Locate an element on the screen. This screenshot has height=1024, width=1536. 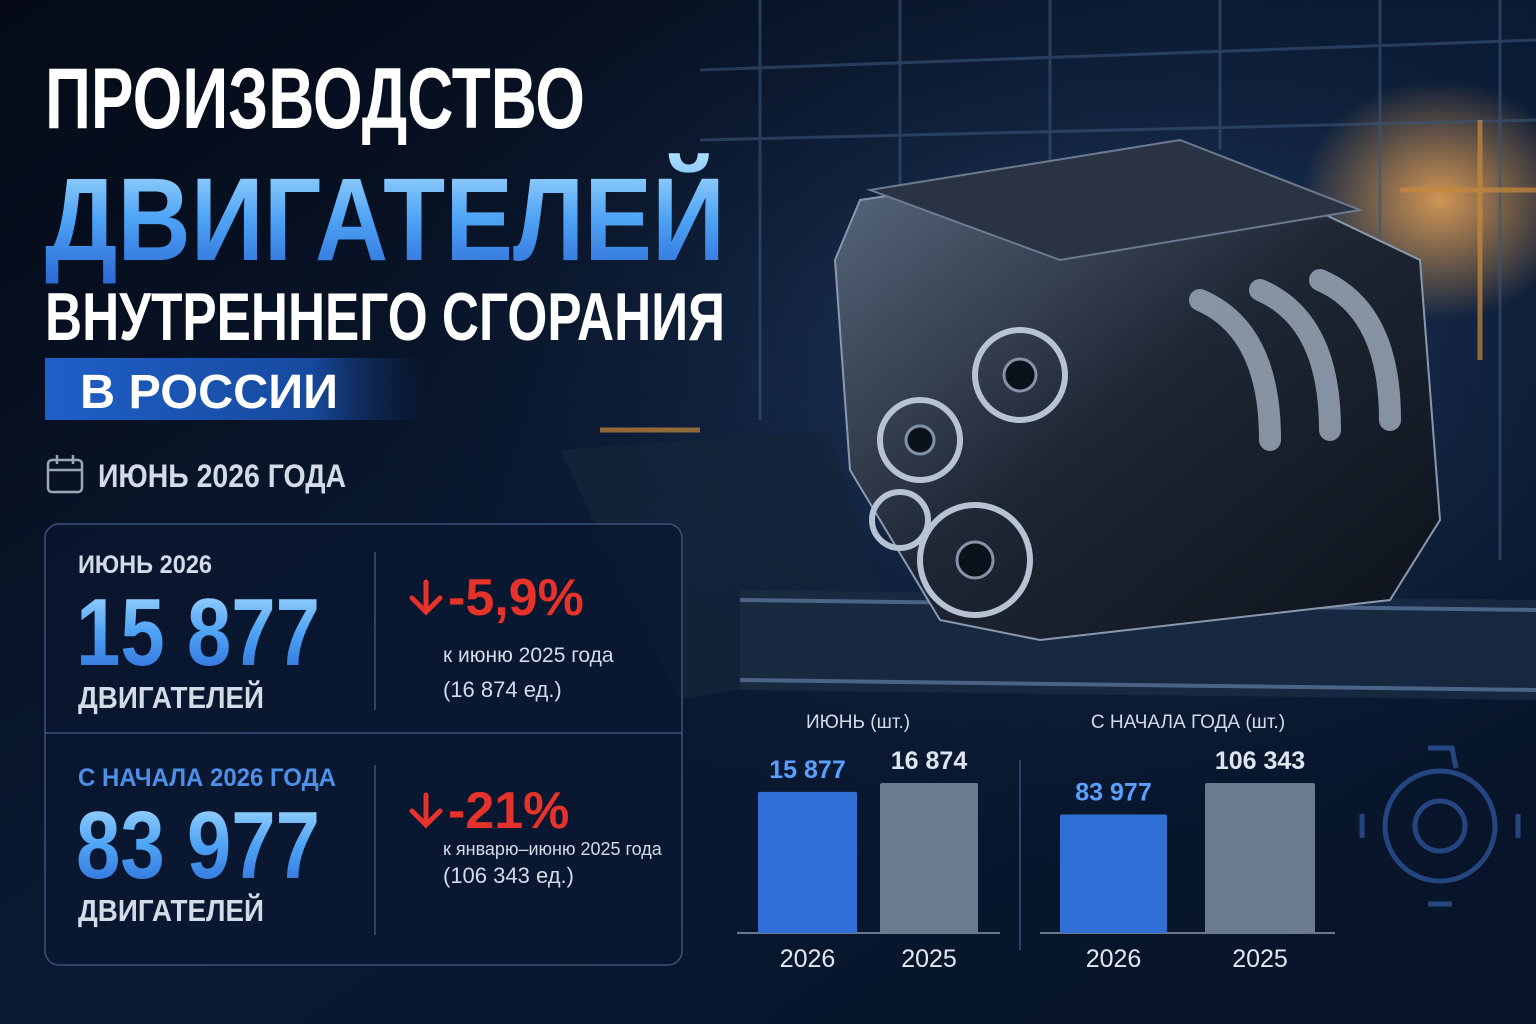
value-label: 83 977 is located at coordinates (1113, 793).